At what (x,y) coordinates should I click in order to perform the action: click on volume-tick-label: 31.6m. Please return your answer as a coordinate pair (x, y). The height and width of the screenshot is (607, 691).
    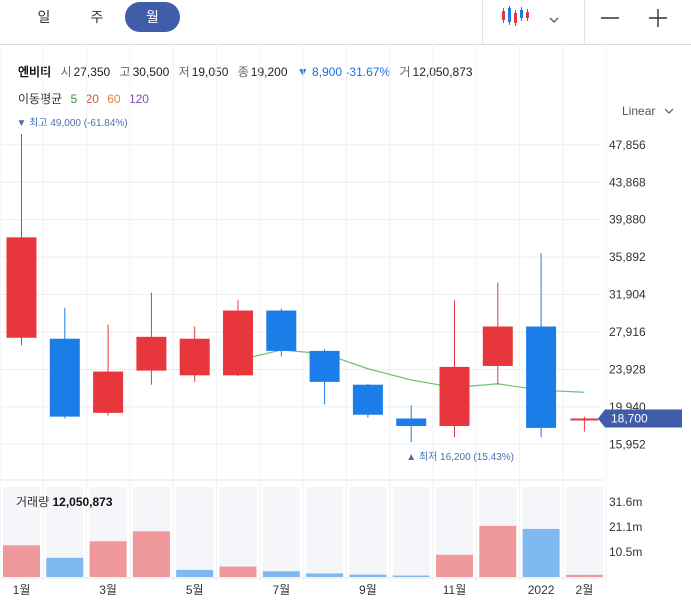
    Looking at the image, I should click on (625, 502).